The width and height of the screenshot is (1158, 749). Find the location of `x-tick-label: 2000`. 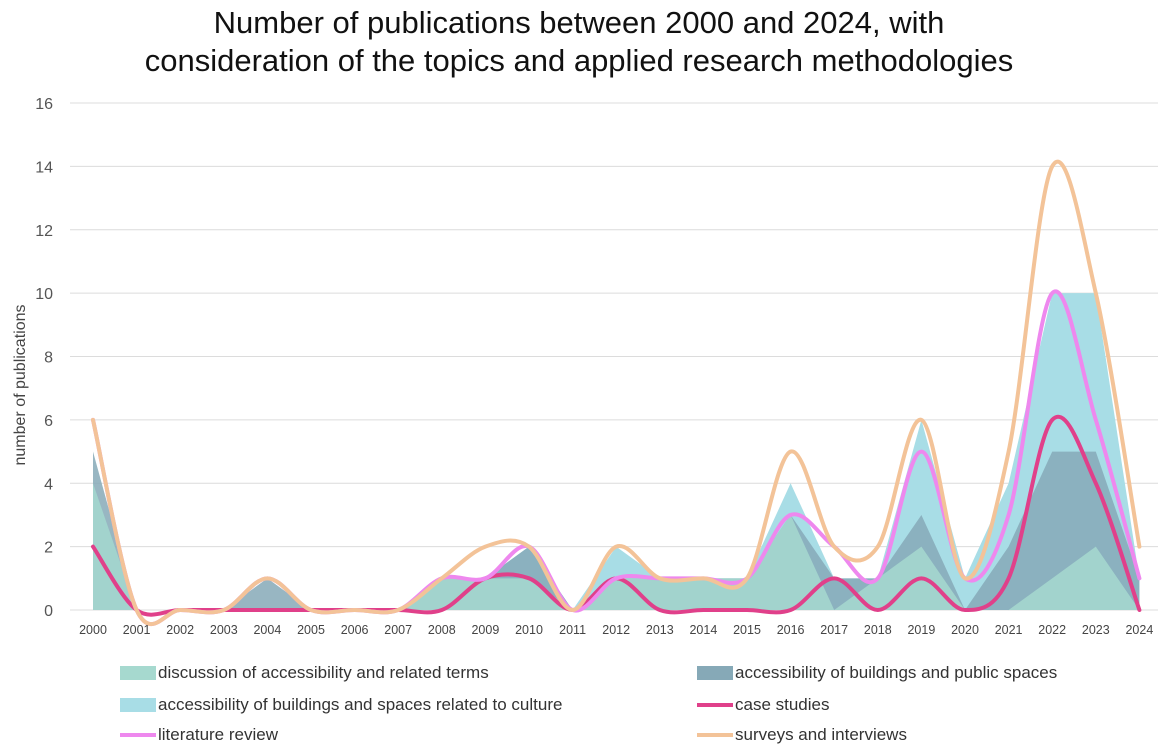

x-tick-label: 2000 is located at coordinates (93, 630).